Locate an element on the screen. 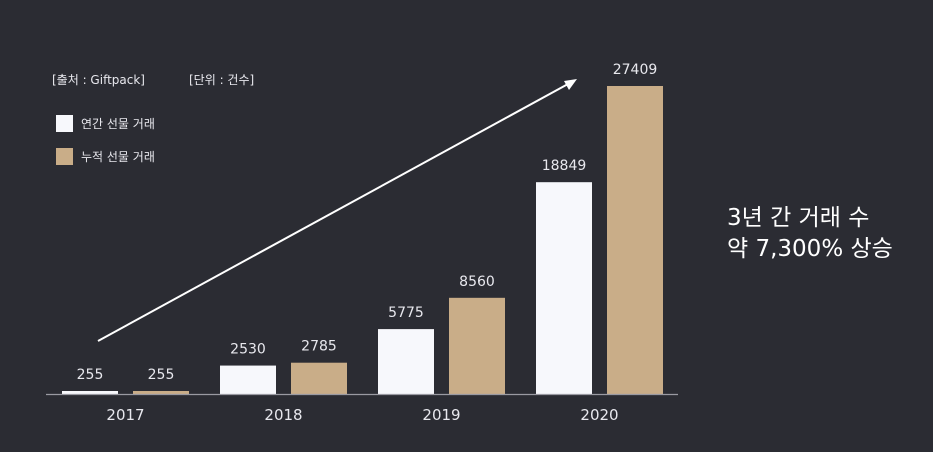  legend: 연간 선물 거래 누적 선물 거래 is located at coordinates (105, 146).